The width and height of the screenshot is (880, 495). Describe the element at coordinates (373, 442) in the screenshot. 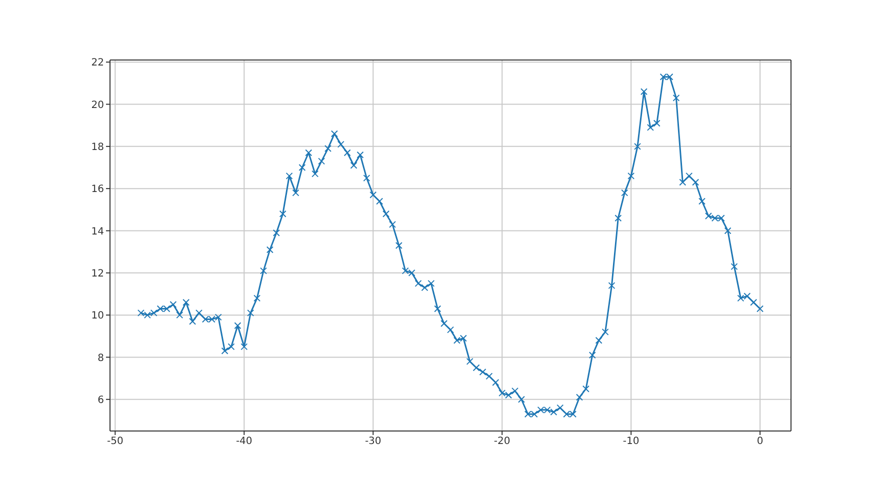

I see `x-tick-label: -30` at that location.